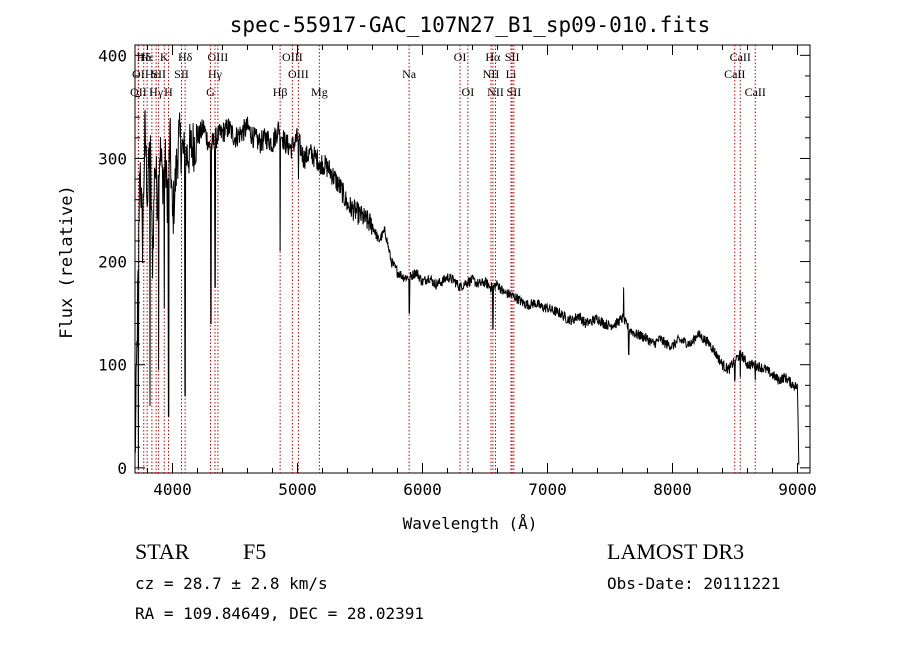 Image resolution: width=900 pixels, height=649 pixels. Describe the element at coordinates (218, 57) in the screenshot. I see `line-label-11: OIII` at that location.